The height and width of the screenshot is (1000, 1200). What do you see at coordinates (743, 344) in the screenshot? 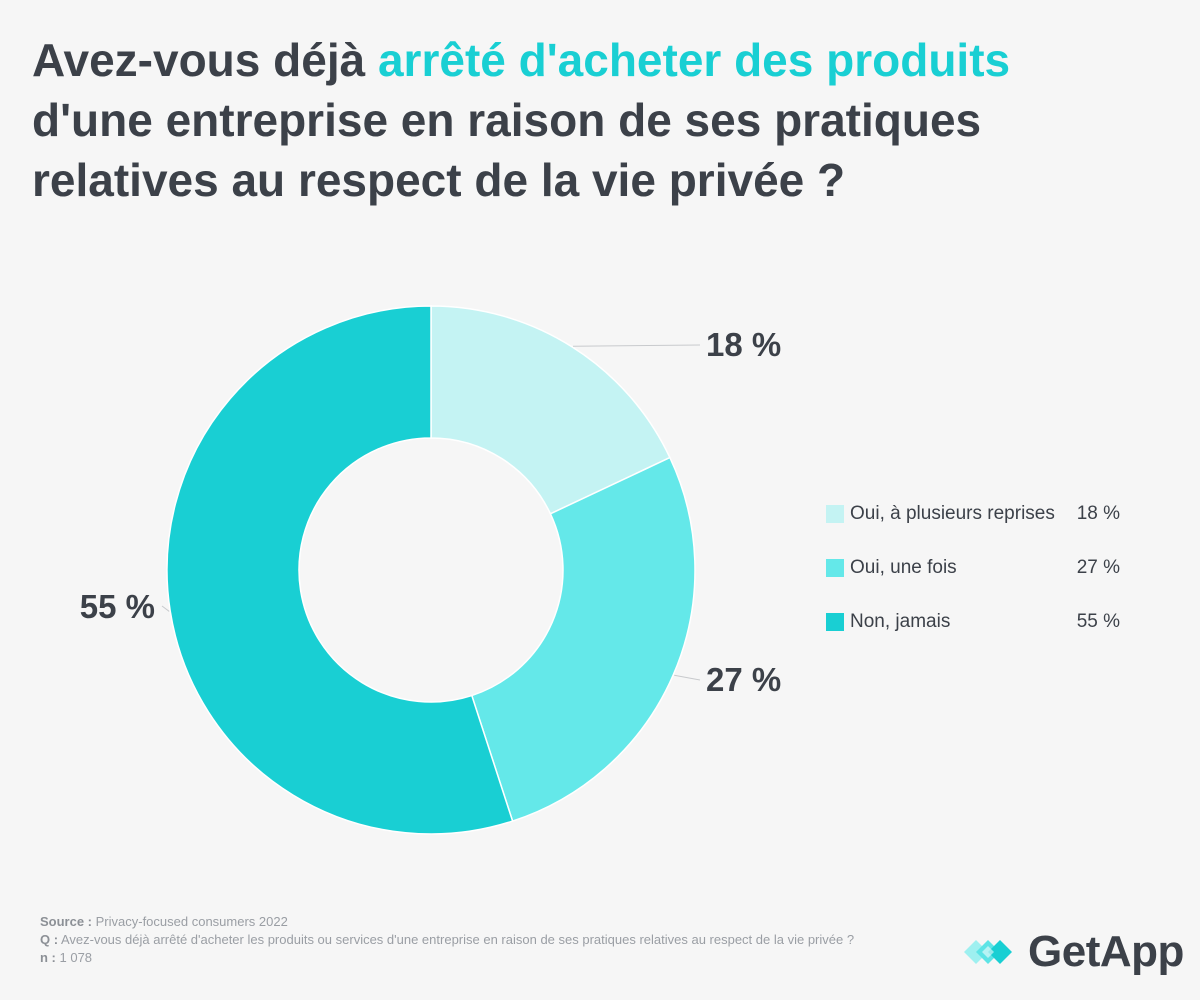
I see `data-label: 18 %` at bounding box center [743, 344].